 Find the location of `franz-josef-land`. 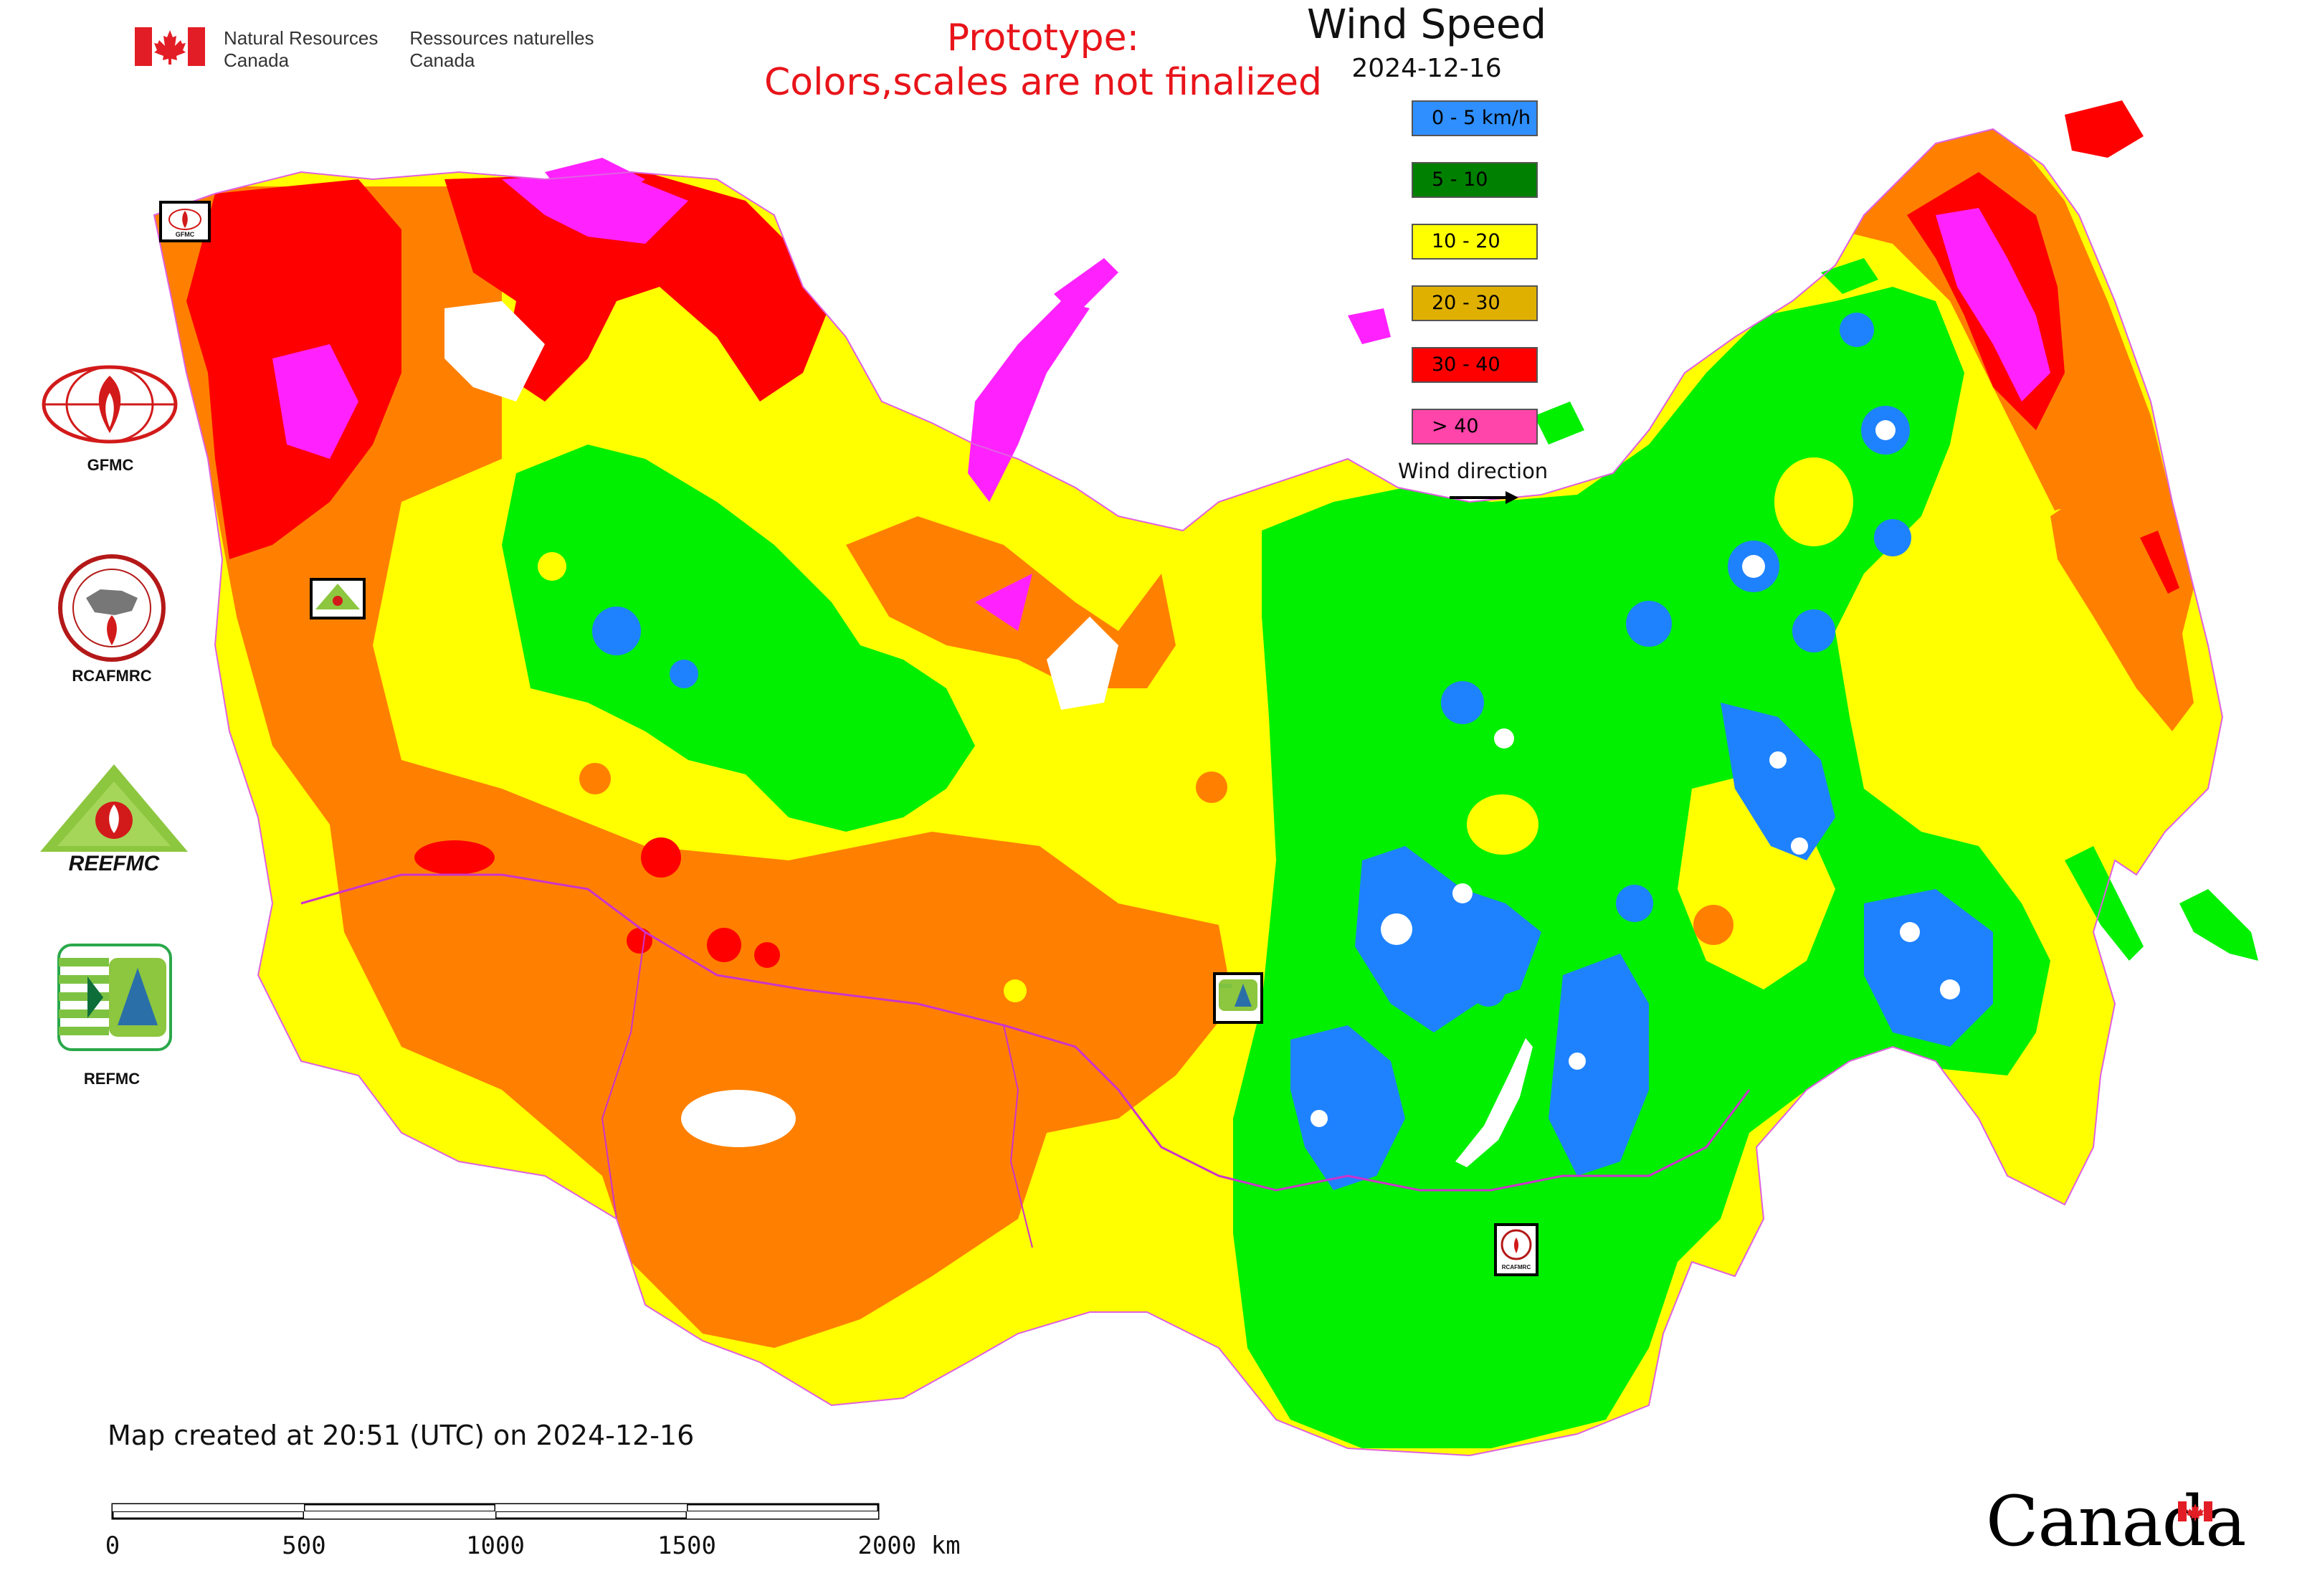

franz-josef-land is located at coordinates (1369, 326).